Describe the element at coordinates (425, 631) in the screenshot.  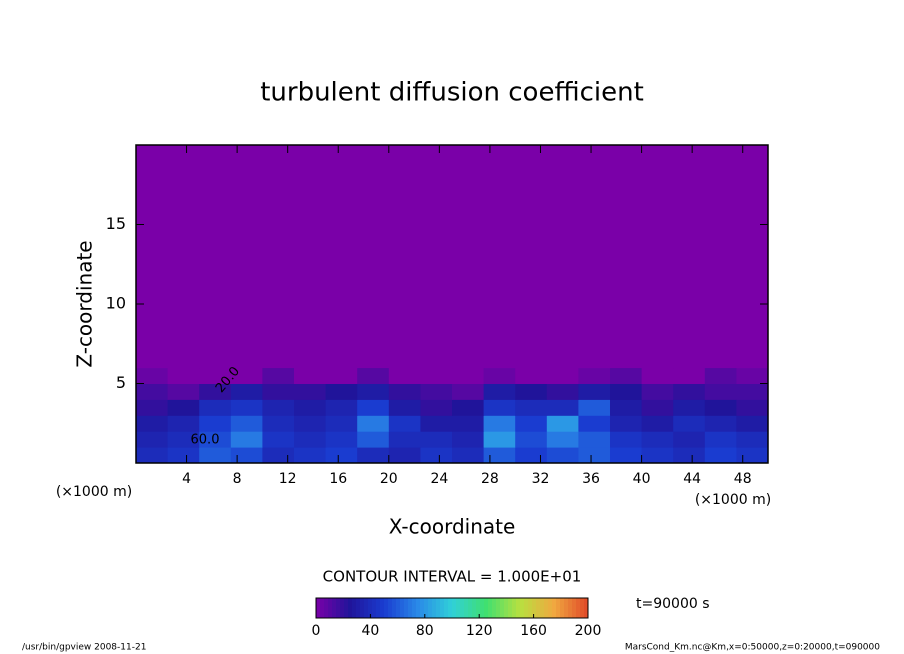
I see `colorbar-tick-label: 80` at that location.